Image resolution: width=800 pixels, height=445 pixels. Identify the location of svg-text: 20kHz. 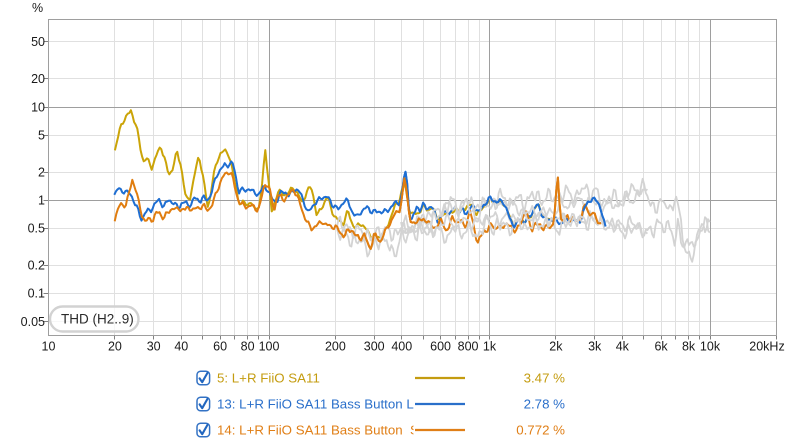
(766, 347).